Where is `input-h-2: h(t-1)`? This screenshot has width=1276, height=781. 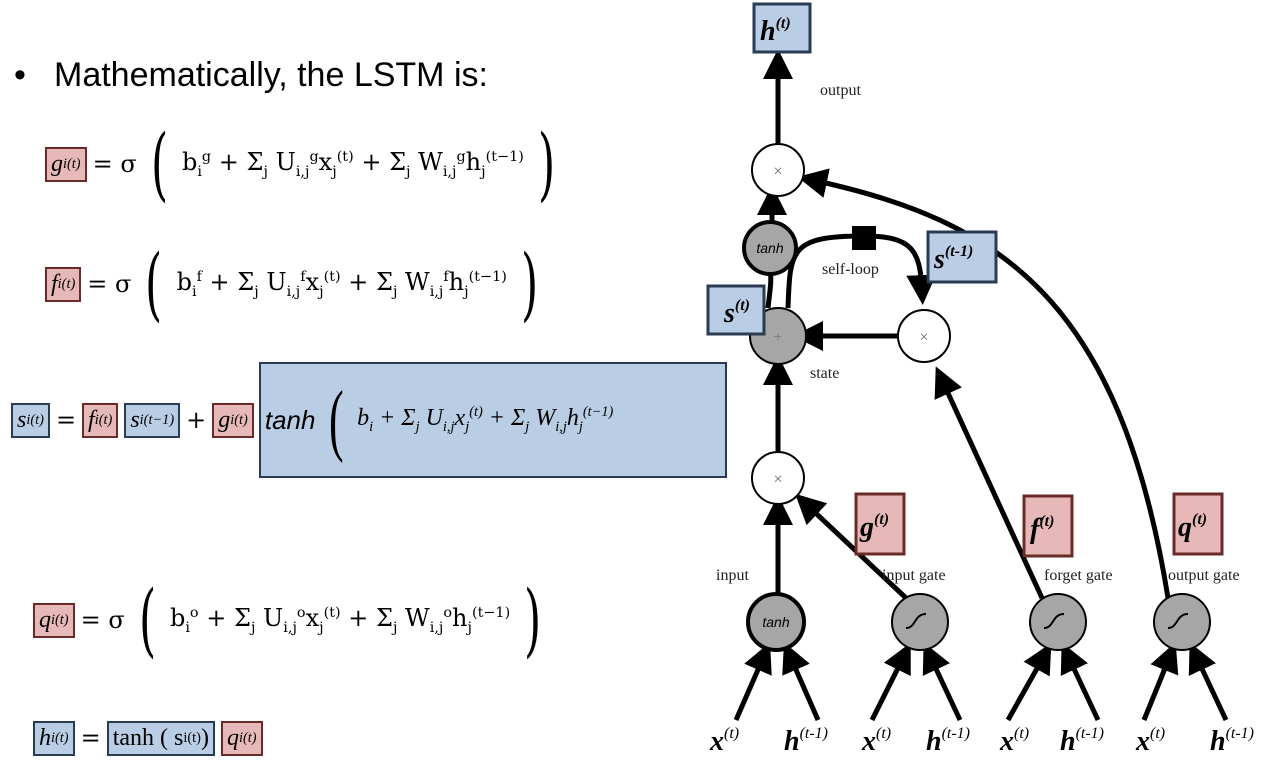
input-h-2: h(t-1) is located at coordinates (948, 741).